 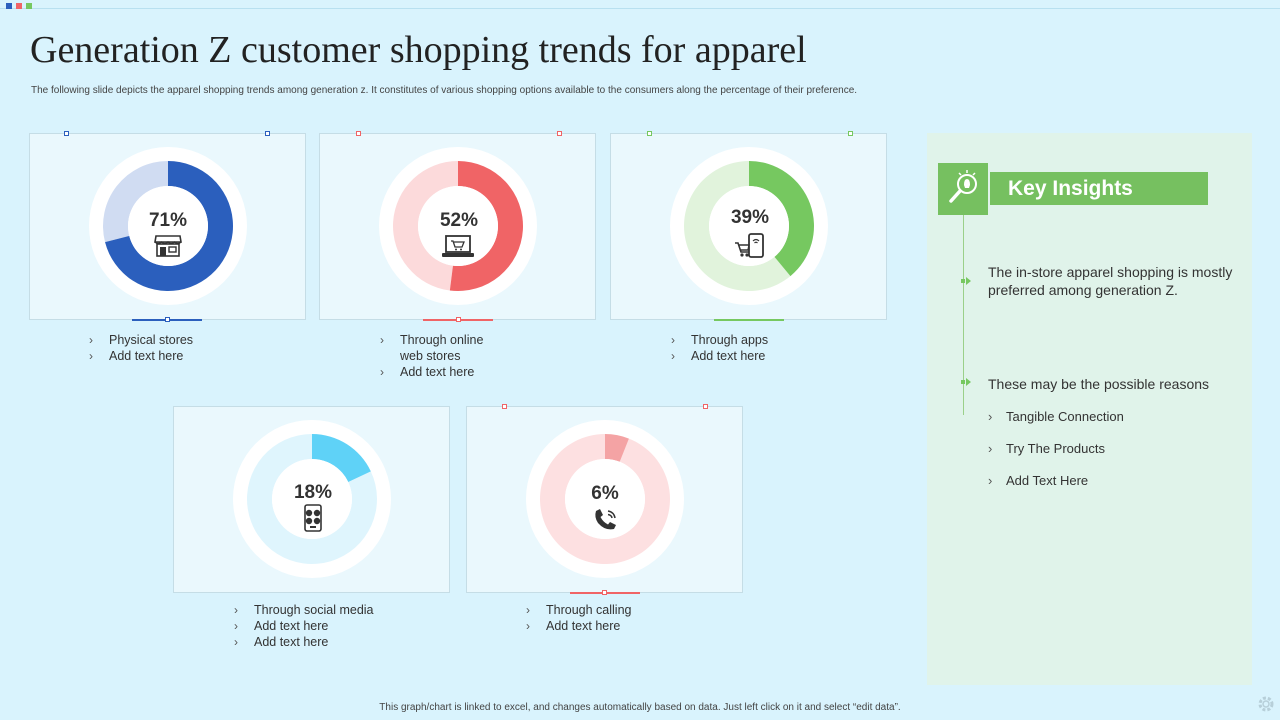 I want to click on bullet-text: Through social media, so click(x=314, y=610).